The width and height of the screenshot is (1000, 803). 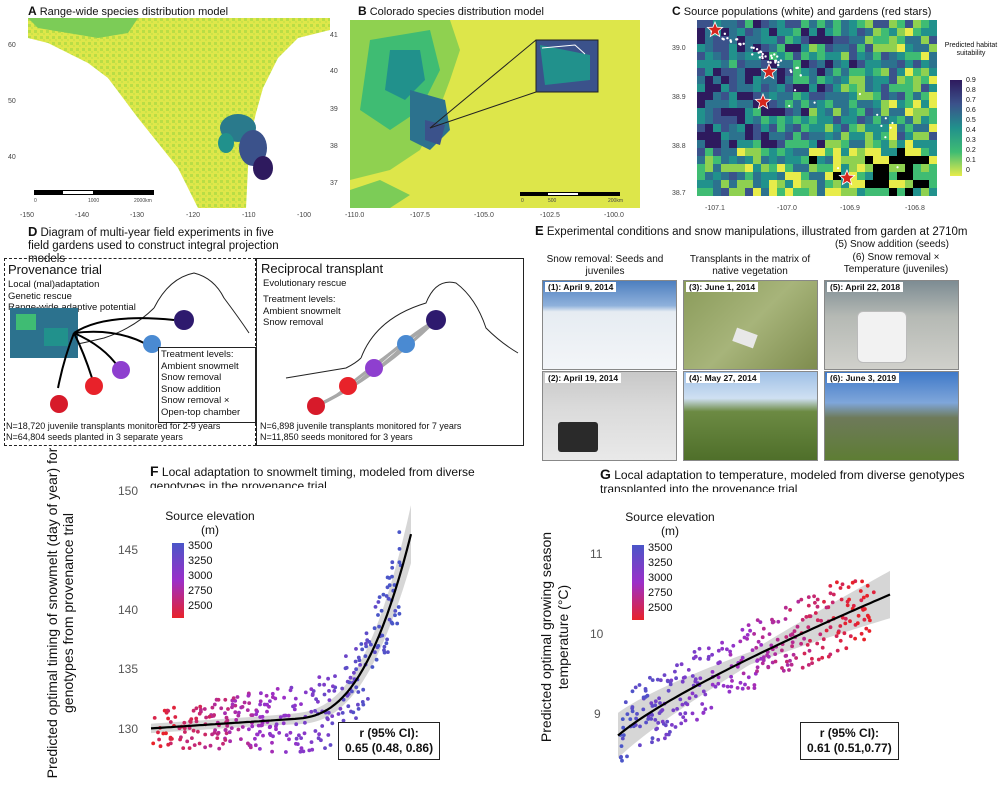 I want to click on a-xtick: -140, so click(x=82, y=215).